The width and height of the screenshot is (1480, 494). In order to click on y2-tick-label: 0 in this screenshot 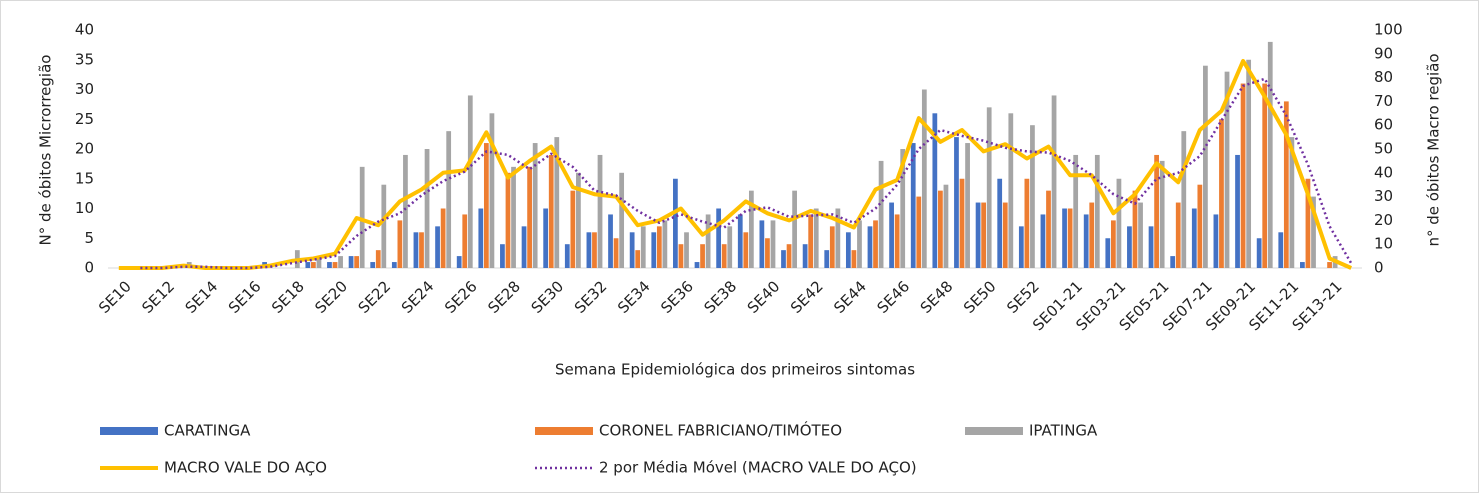, I will do `click(1379, 268)`.